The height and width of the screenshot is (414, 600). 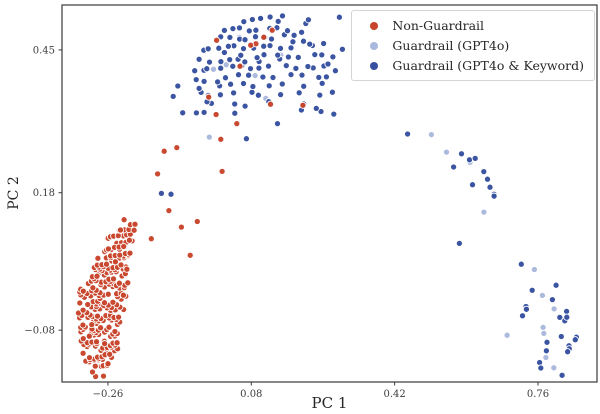 I want to click on x-tick-label: 0.42, so click(x=395, y=394).